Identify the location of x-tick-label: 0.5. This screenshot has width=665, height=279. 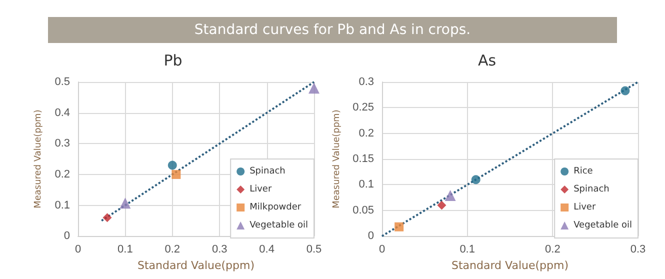
(314, 250).